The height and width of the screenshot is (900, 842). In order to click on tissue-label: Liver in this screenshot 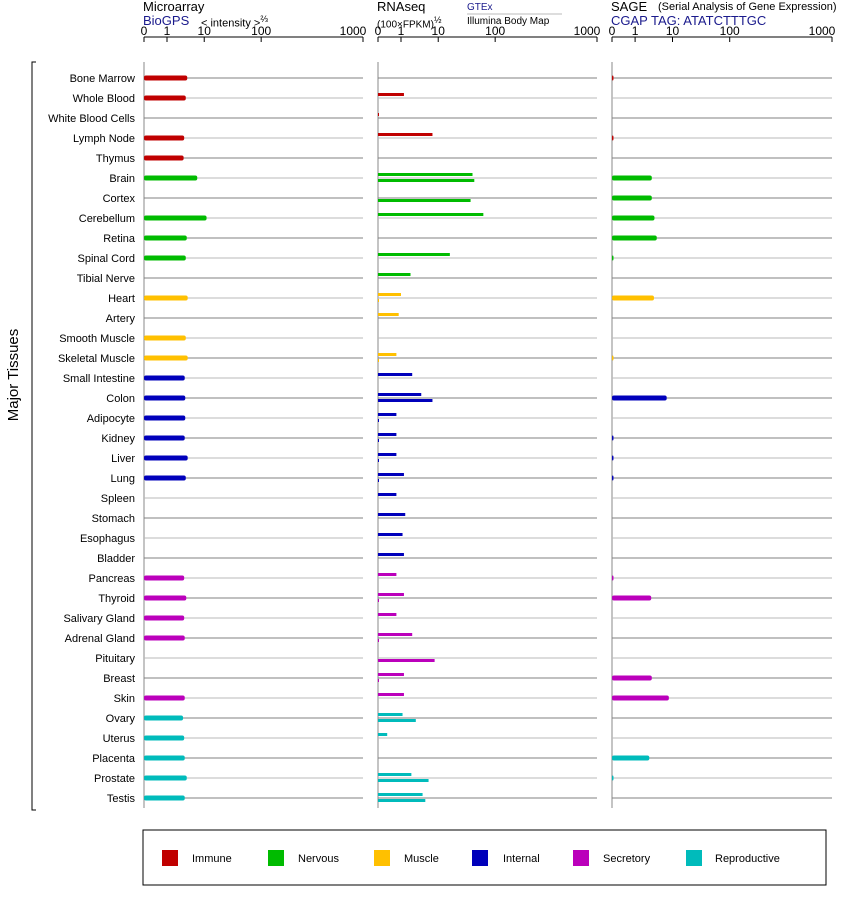, I will do `click(123, 459)`.